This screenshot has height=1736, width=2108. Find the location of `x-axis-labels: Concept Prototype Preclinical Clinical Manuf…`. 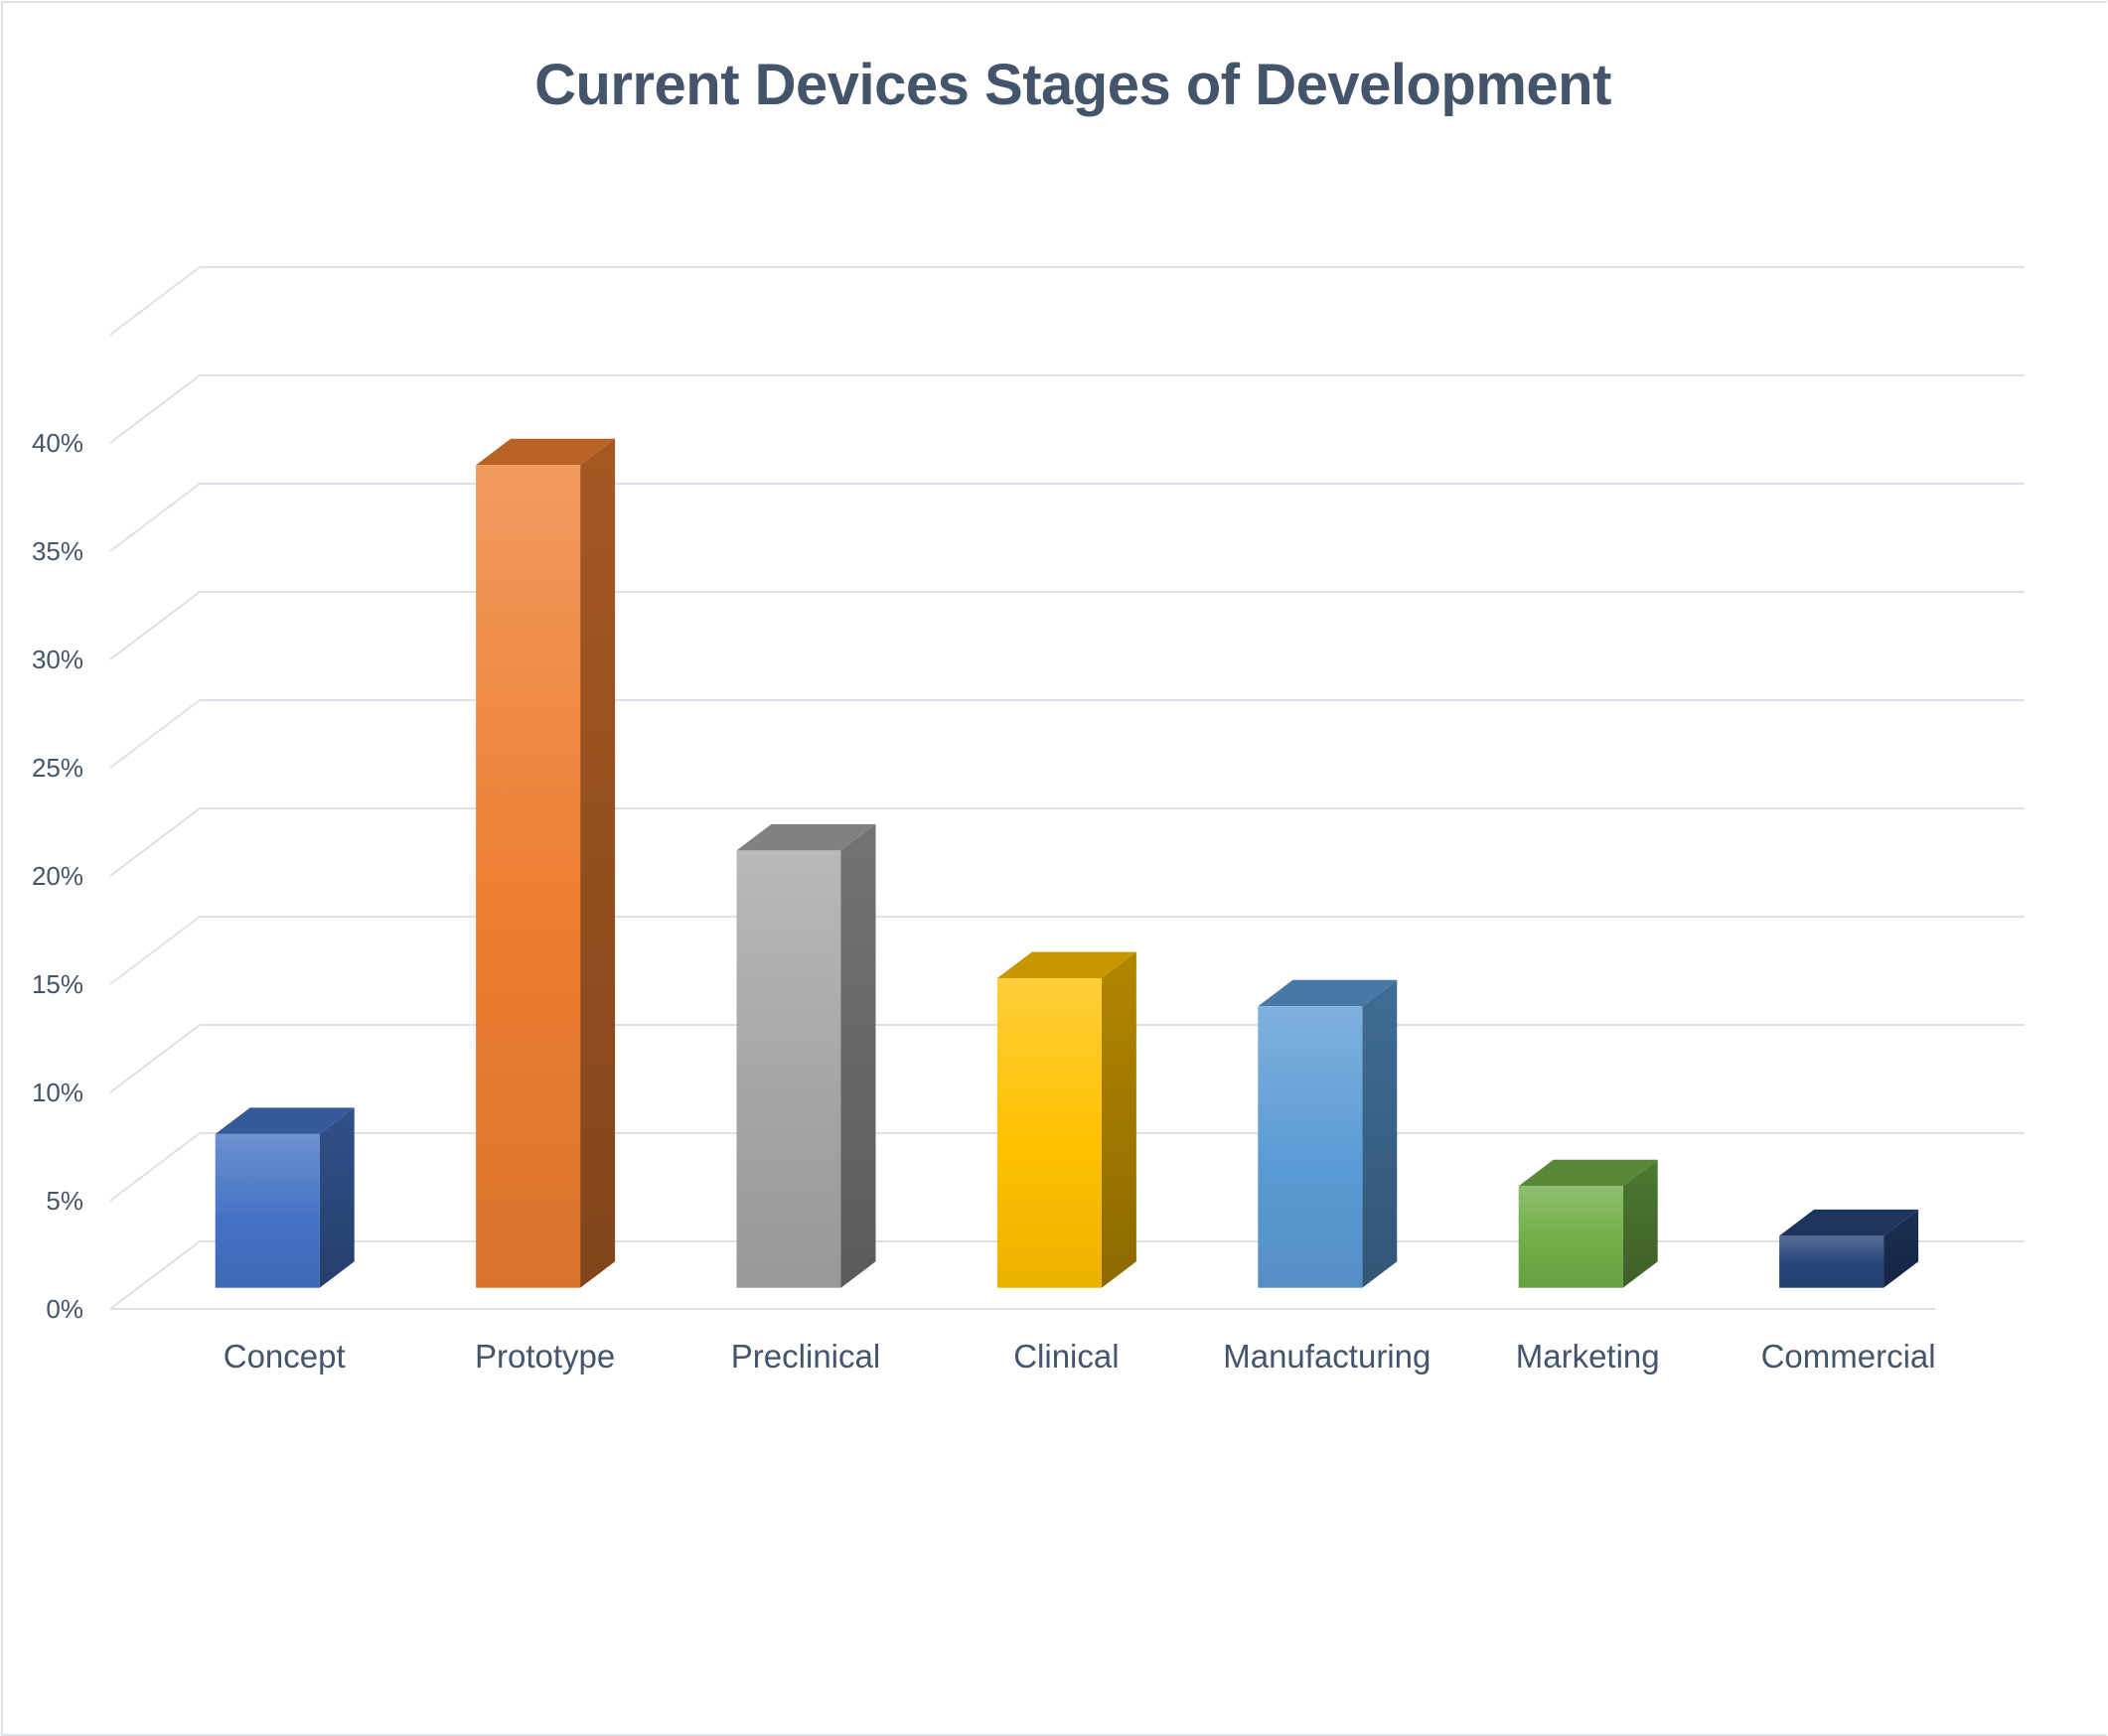

x-axis-labels: Concept Prototype Preclinical Clinical Manuf… is located at coordinates (1080, 1356).